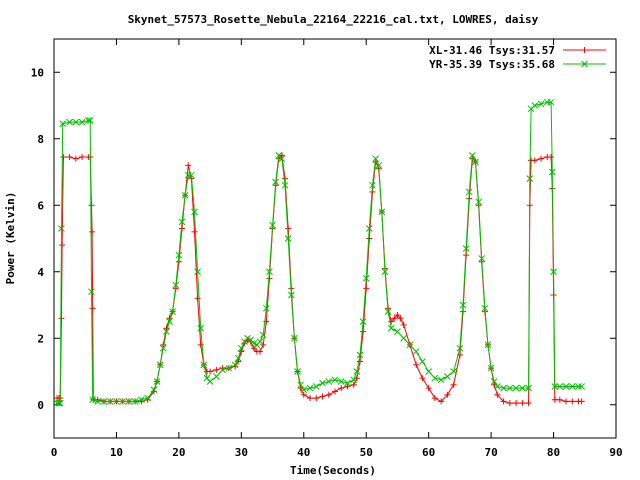 The width and height of the screenshot is (640, 480). Describe the element at coordinates (116, 452) in the screenshot. I see `x-tick-label: 10` at that location.